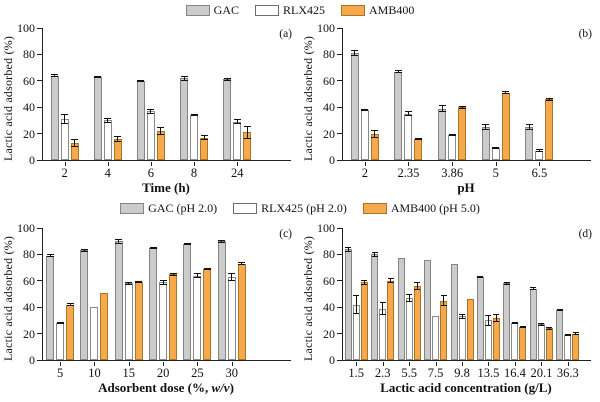 The height and width of the screenshot is (402, 600). I want to click on panel-tag: (b), so click(585, 34).